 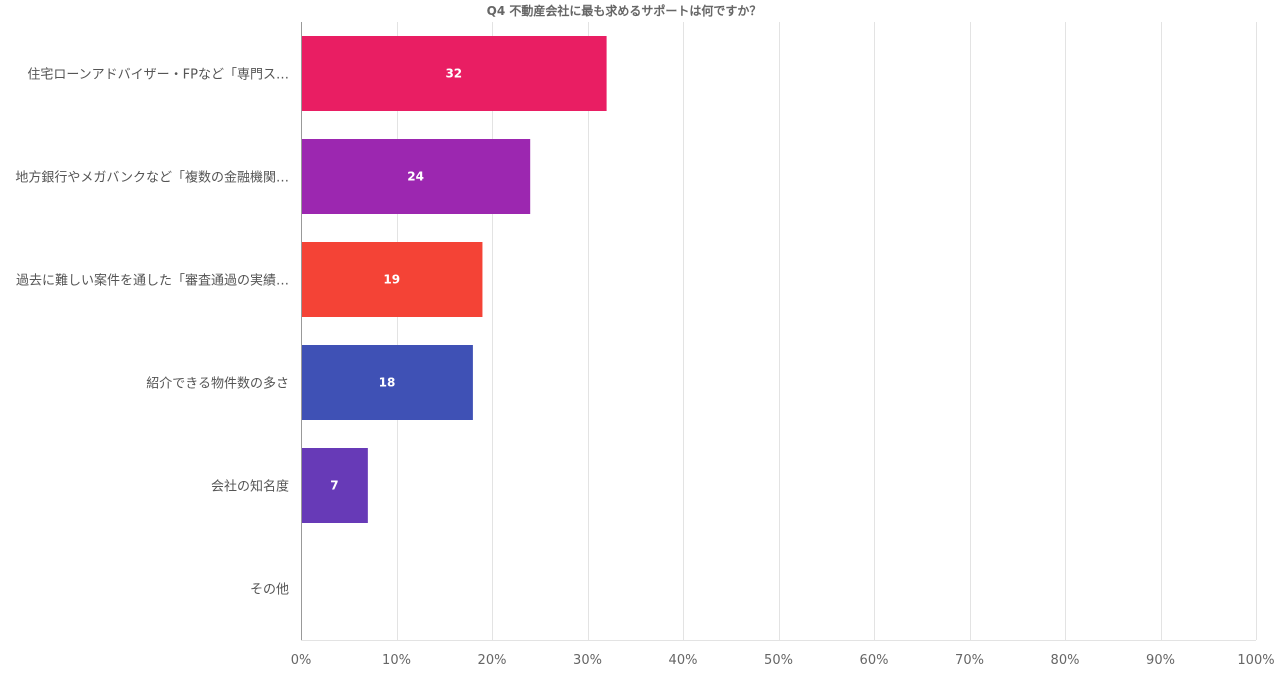 I want to click on x-tick-label: 100%, so click(x=1255, y=660).